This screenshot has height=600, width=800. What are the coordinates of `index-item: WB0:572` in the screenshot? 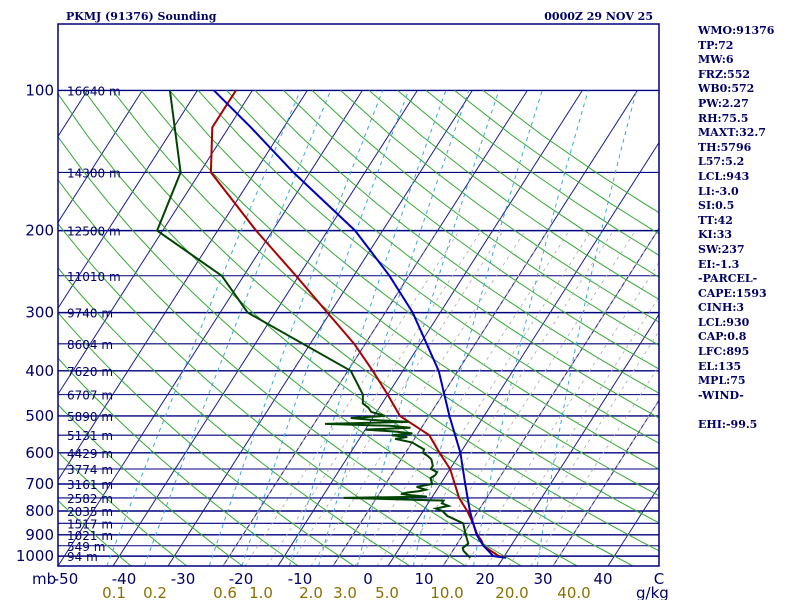 It's located at (726, 89).